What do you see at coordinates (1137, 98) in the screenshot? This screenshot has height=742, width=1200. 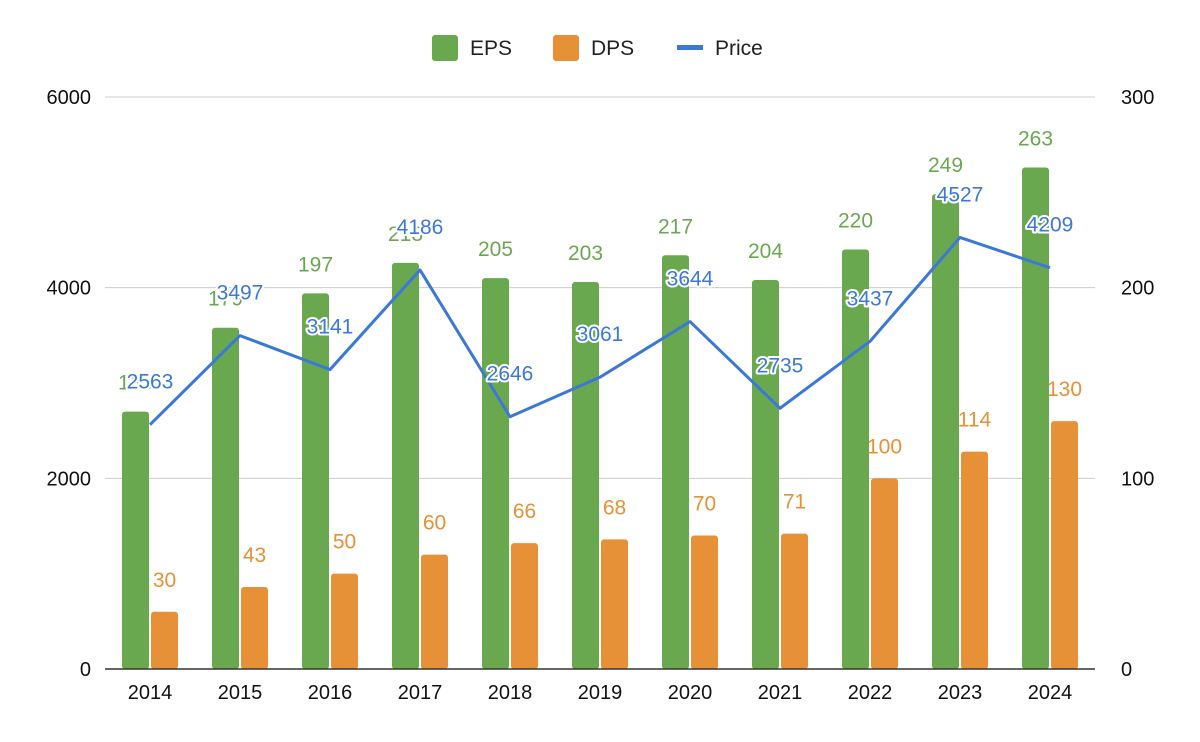 I see `right-tick-label: 300` at bounding box center [1137, 98].